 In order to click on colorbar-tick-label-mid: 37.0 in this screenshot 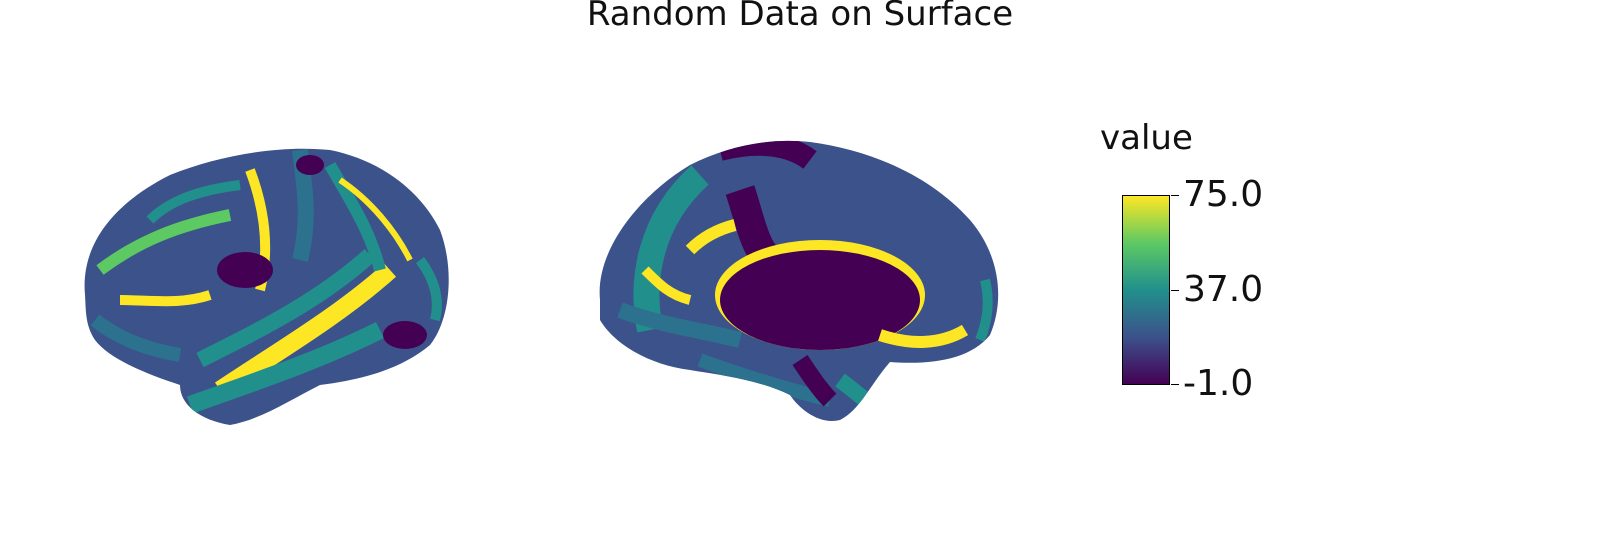, I will do `click(1223, 289)`.